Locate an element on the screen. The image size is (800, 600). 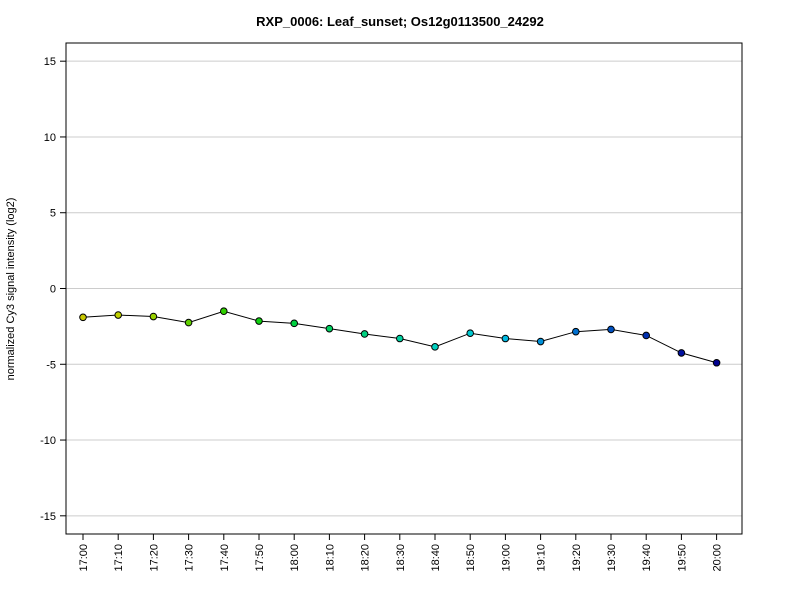
x-tick-label: 19:40 is located at coordinates (647, 558).